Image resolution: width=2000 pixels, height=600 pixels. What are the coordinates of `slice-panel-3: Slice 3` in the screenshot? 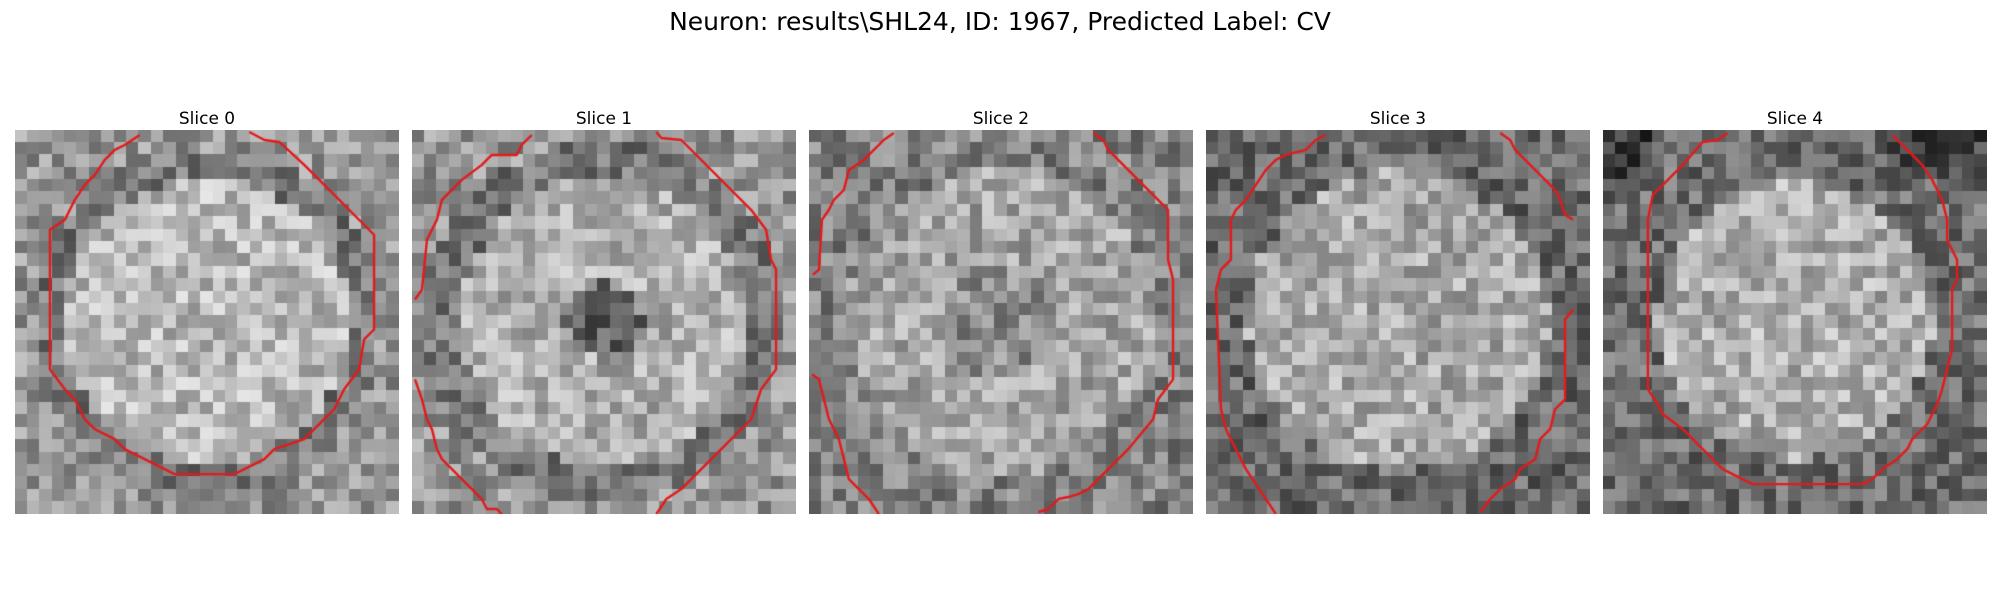 It's located at (1398, 311).